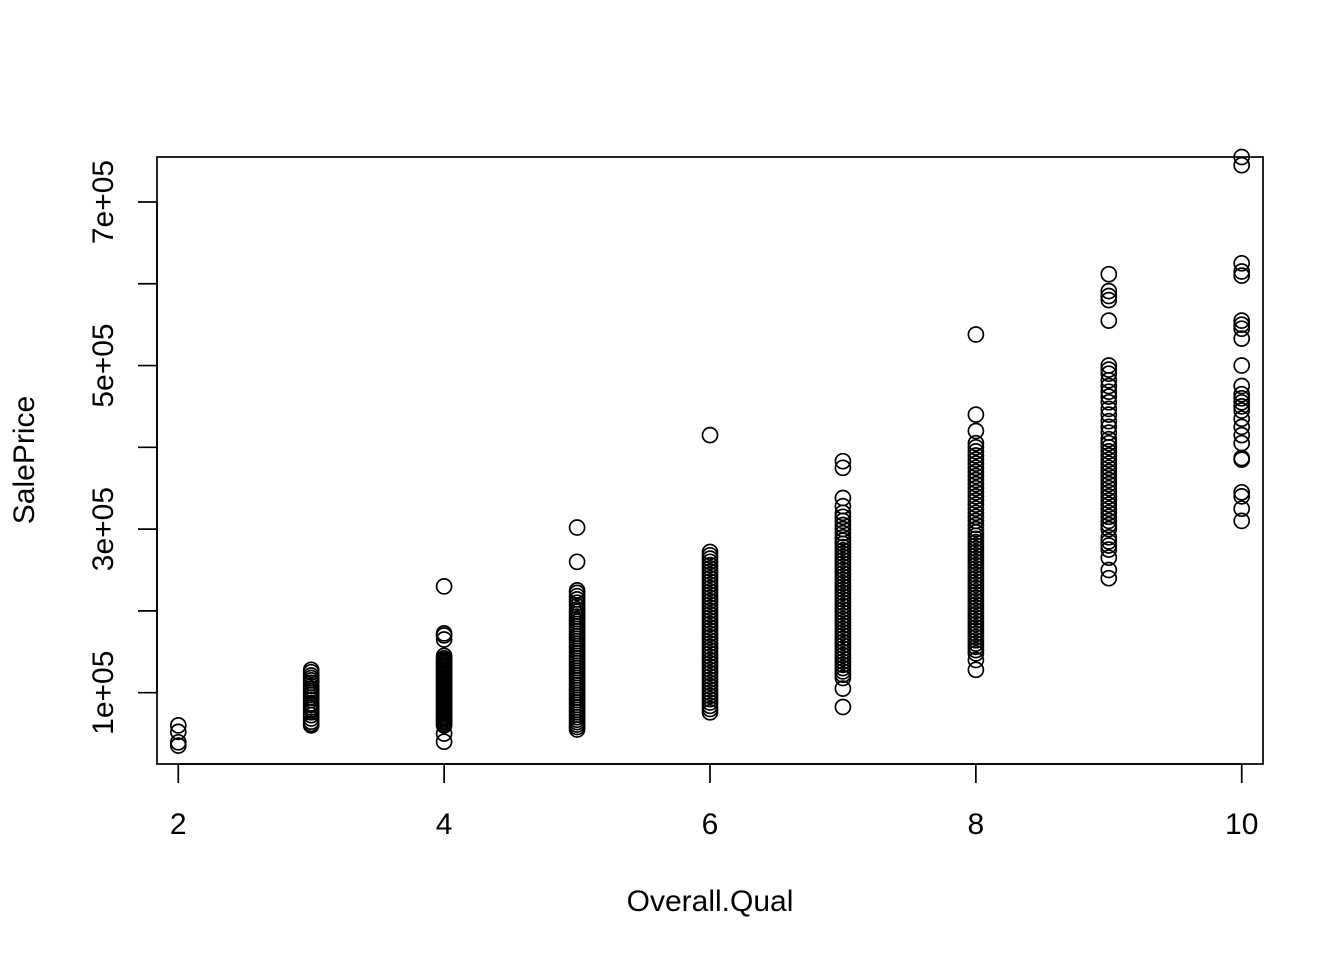  I want to click on y-axis-title: SalePrice, so click(24, 460).